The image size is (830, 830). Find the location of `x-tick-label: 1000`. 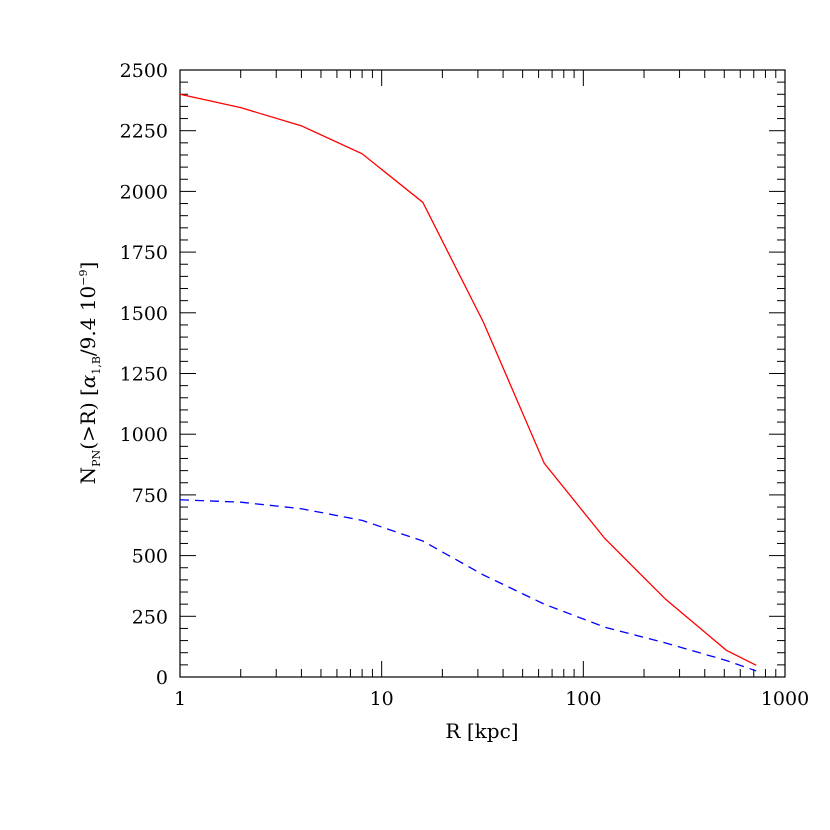

x-tick-label: 1000 is located at coordinates (785, 699).